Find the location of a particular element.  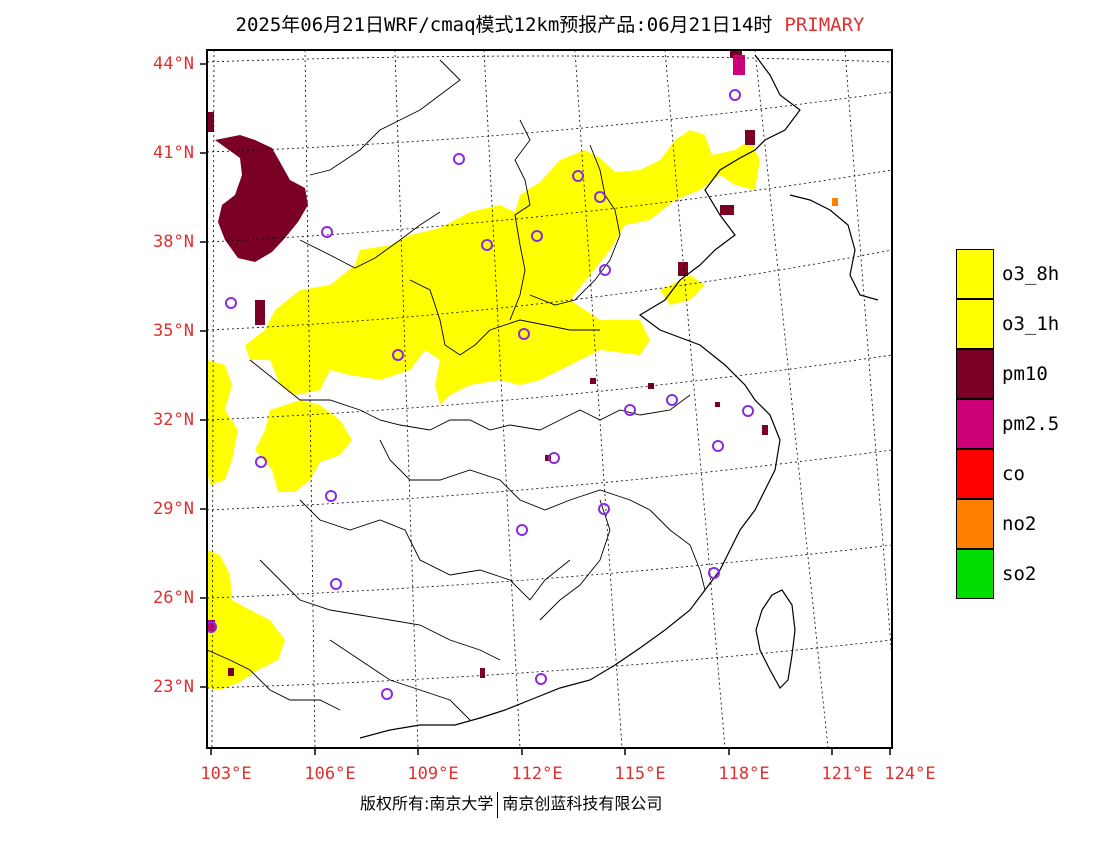

legend-label: o3_1h is located at coordinates (1031, 324).